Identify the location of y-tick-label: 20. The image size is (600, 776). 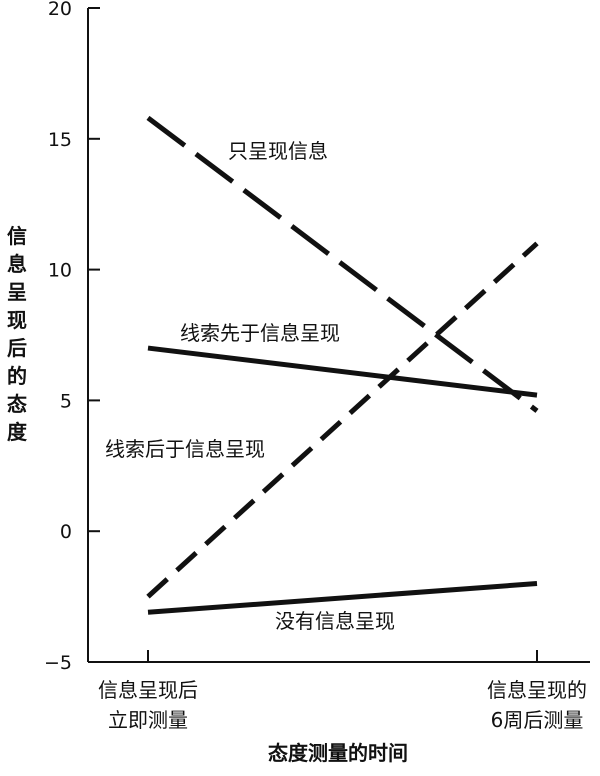
(60, 10).